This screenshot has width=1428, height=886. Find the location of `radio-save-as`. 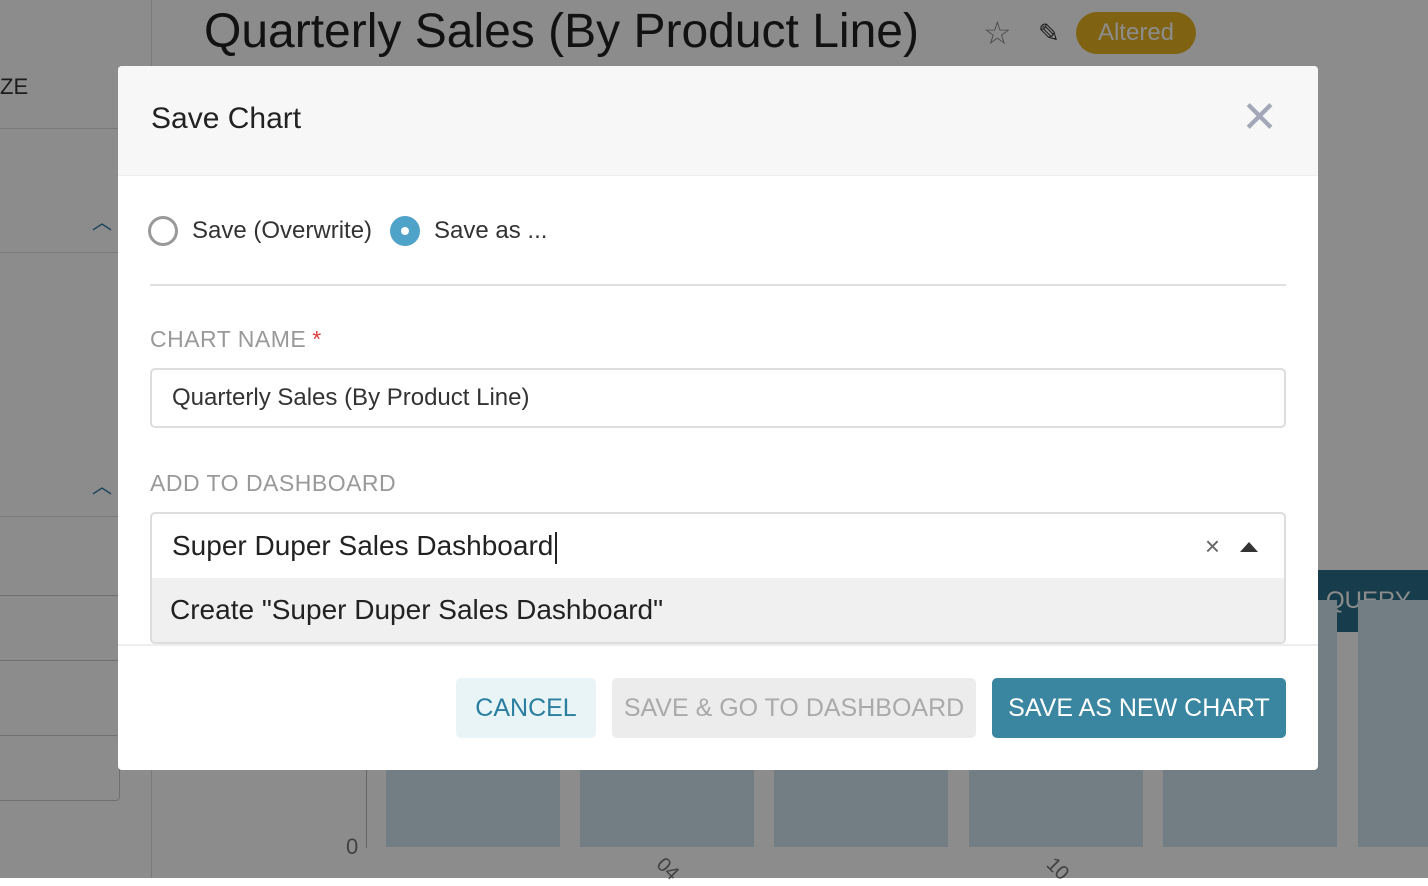

radio-save-as is located at coordinates (405, 231).